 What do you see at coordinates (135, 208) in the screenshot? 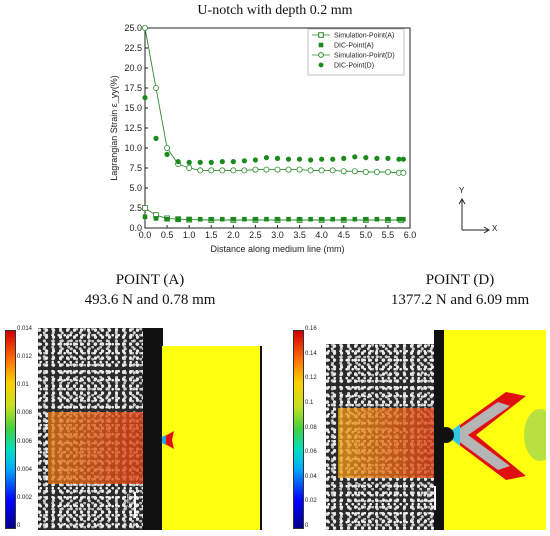
I see `y-tick-label: 2.5` at bounding box center [135, 208].